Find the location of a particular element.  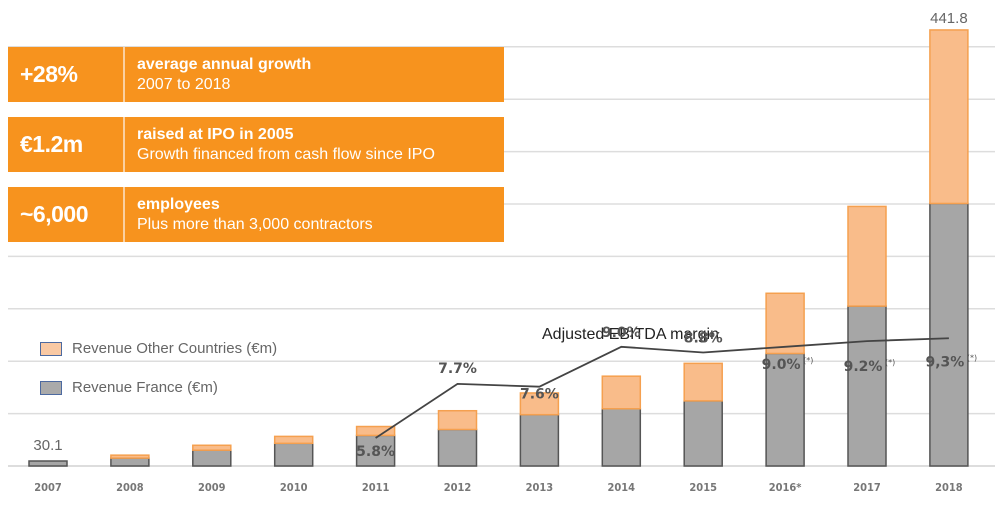

value-label: 30.1 is located at coordinates (47, 445).